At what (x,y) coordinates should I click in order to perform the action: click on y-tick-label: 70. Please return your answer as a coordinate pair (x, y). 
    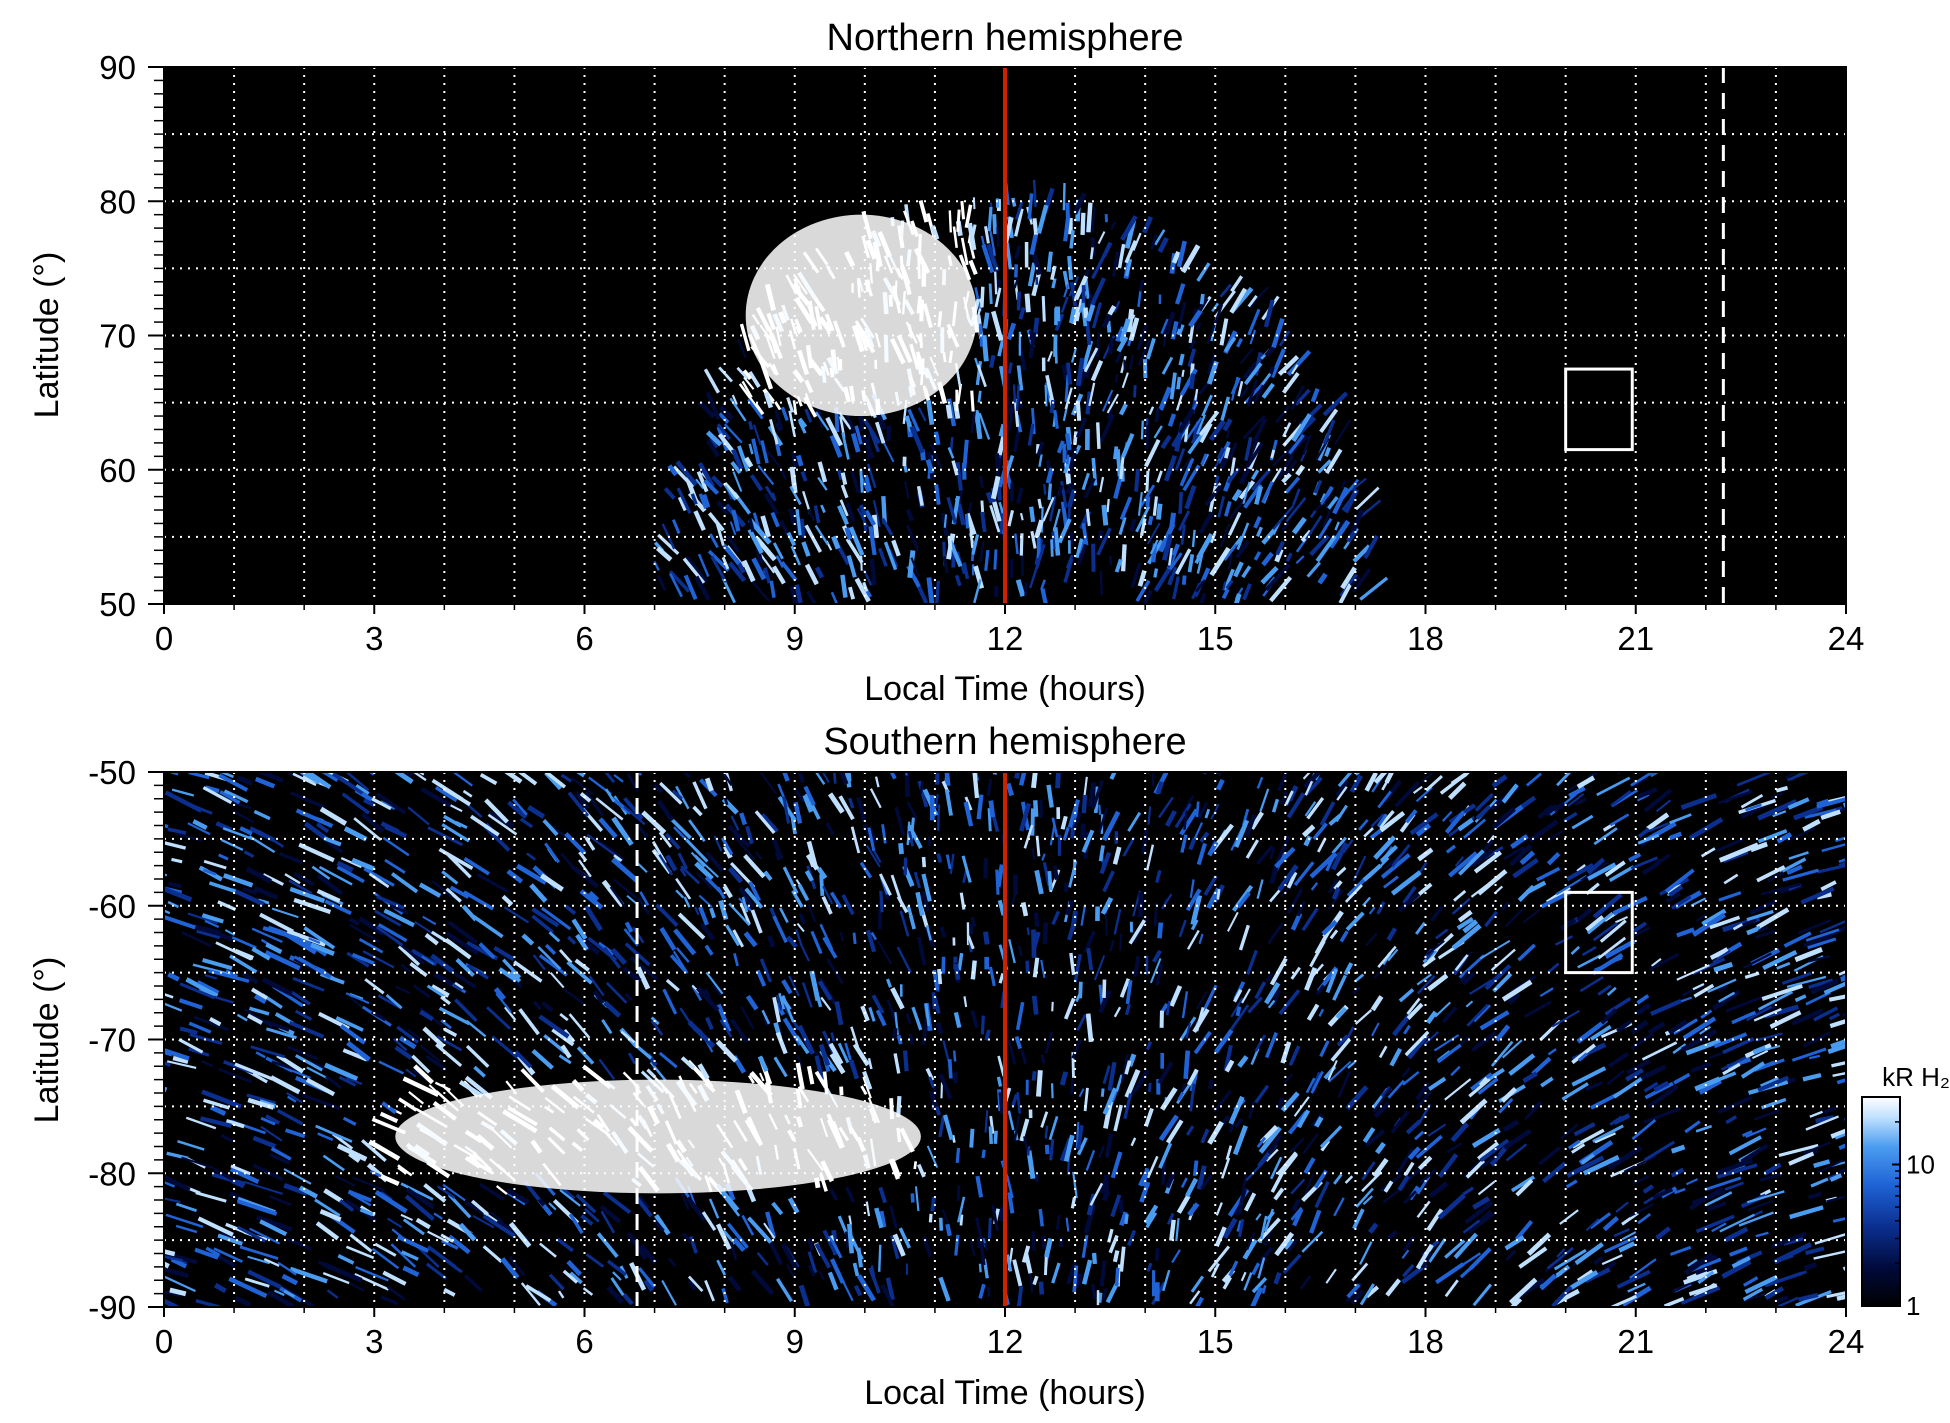
    Looking at the image, I should click on (117, 336).